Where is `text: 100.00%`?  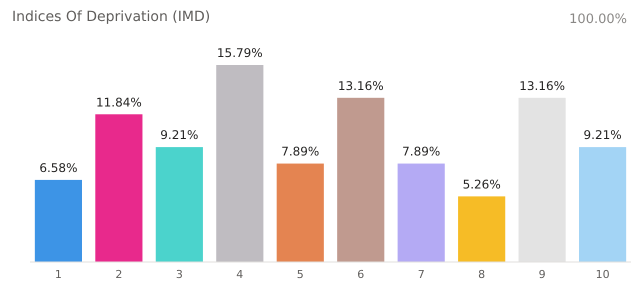
text: 100.00% is located at coordinates (598, 19).